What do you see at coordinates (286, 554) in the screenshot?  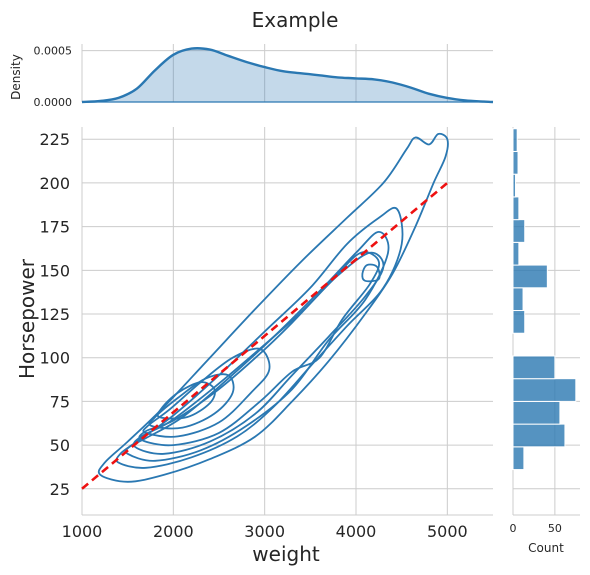 I see `x-axis-label: weight` at bounding box center [286, 554].